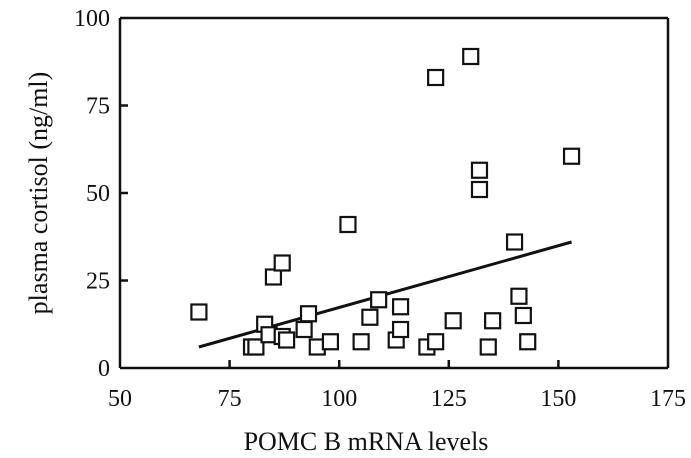  I want to click on x-tick-label: 100, so click(339, 399).